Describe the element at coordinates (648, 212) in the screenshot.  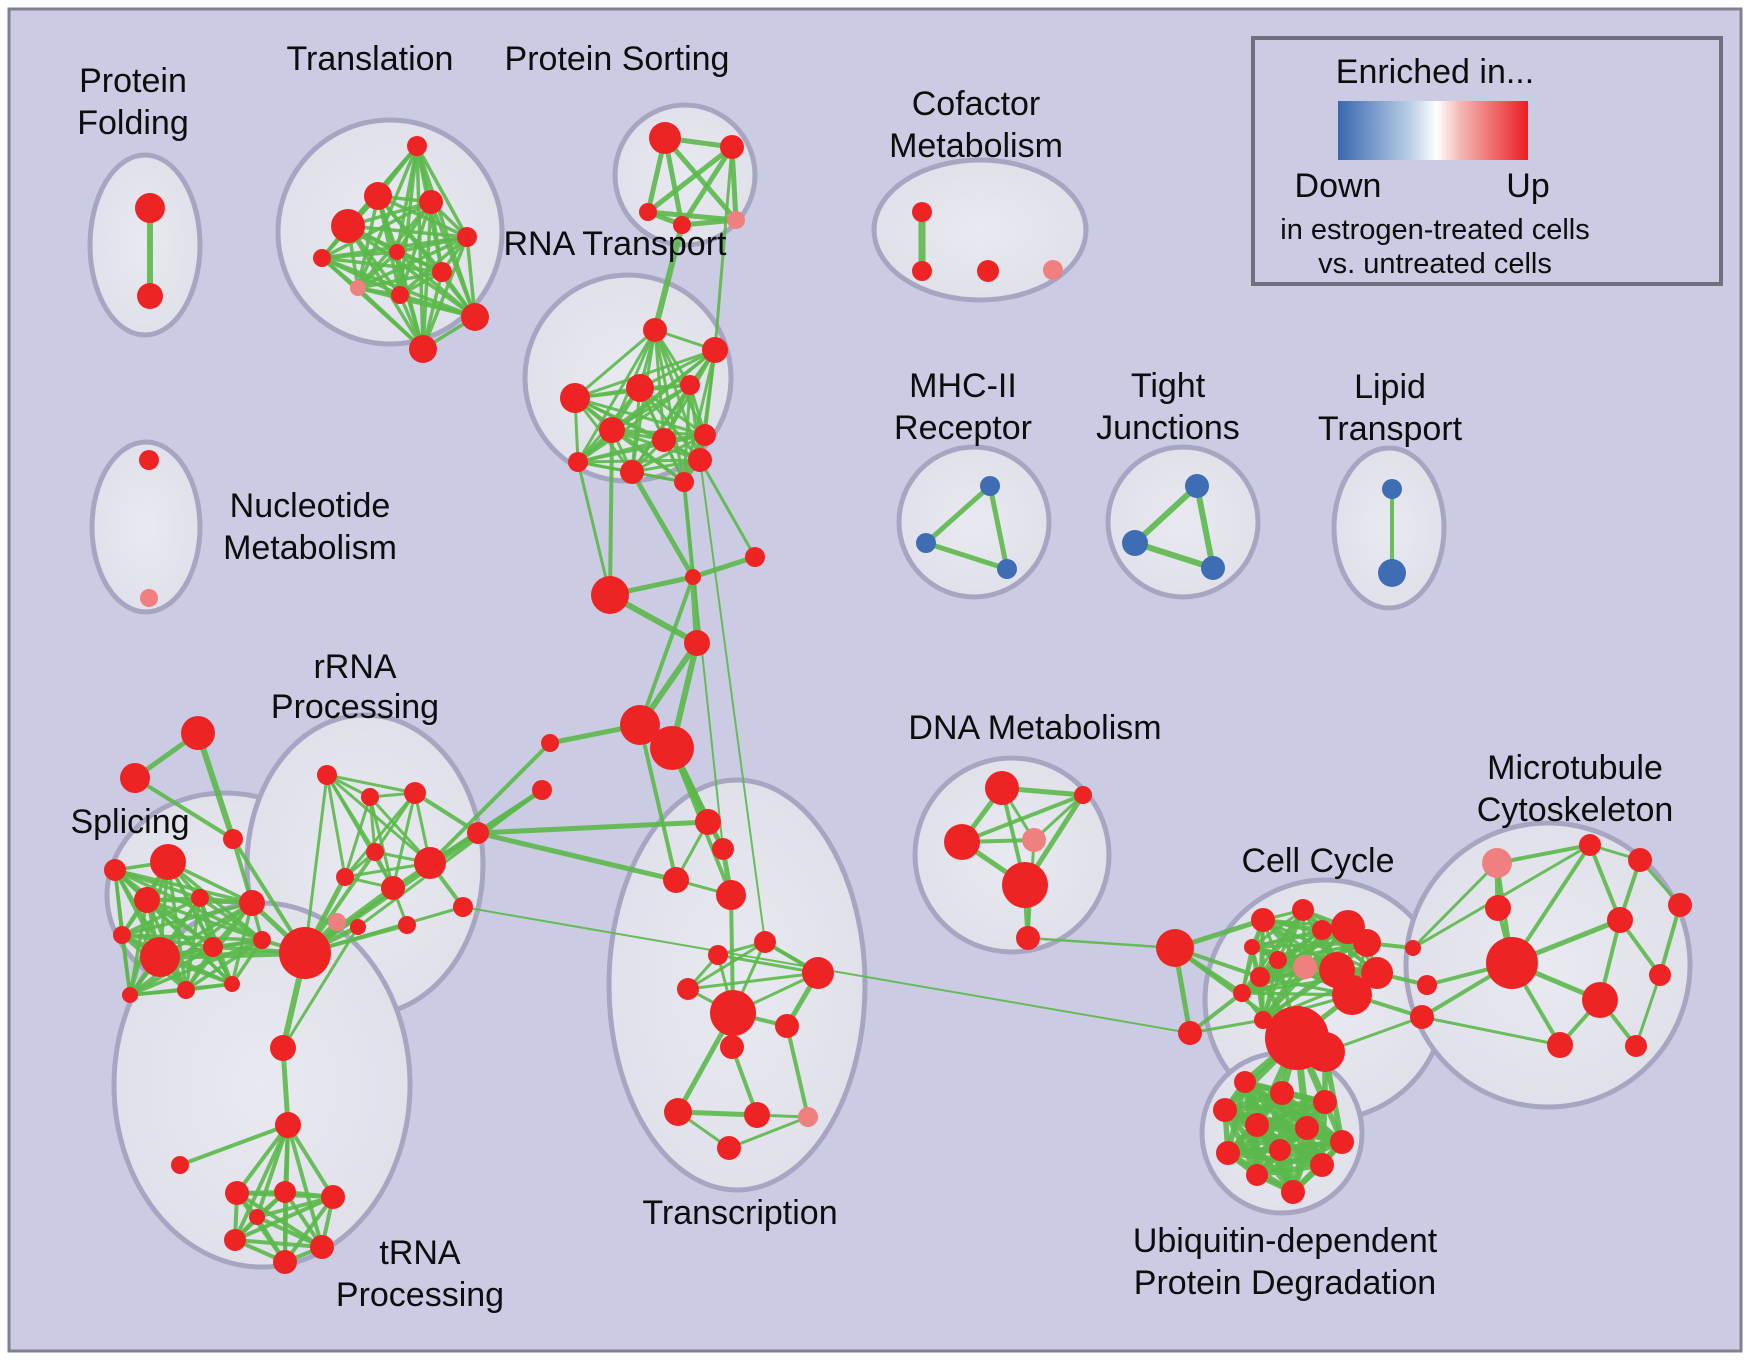
I see `node-ps3` at that location.